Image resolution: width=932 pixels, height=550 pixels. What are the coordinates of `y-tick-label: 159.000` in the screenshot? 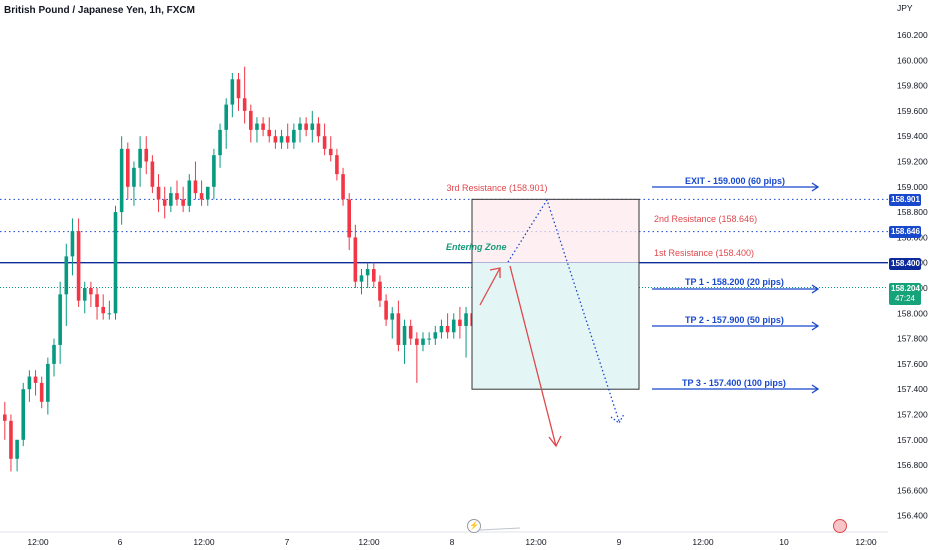 It's located at (912, 187).